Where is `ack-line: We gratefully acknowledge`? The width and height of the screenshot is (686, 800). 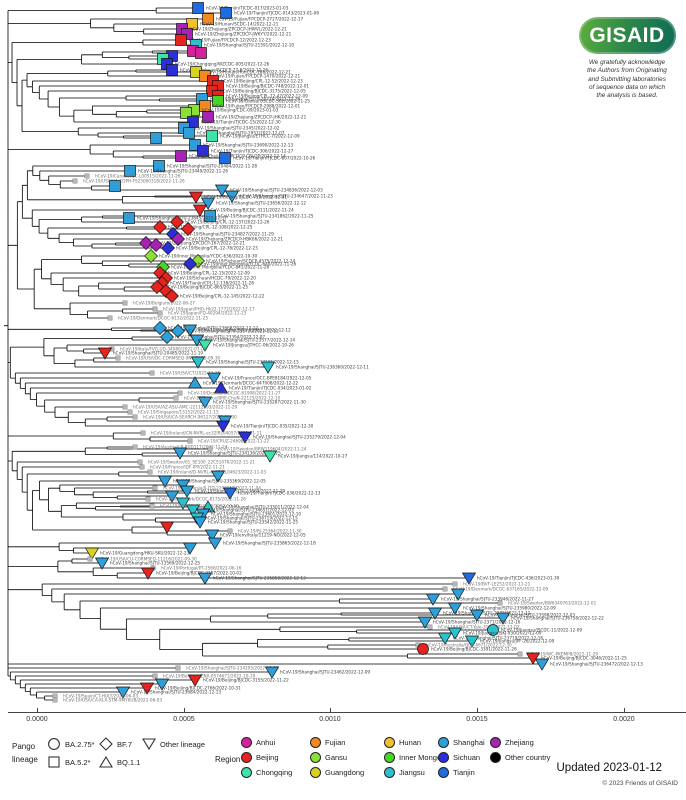 ack-line: We gratefully acknowledge is located at coordinates (627, 62).